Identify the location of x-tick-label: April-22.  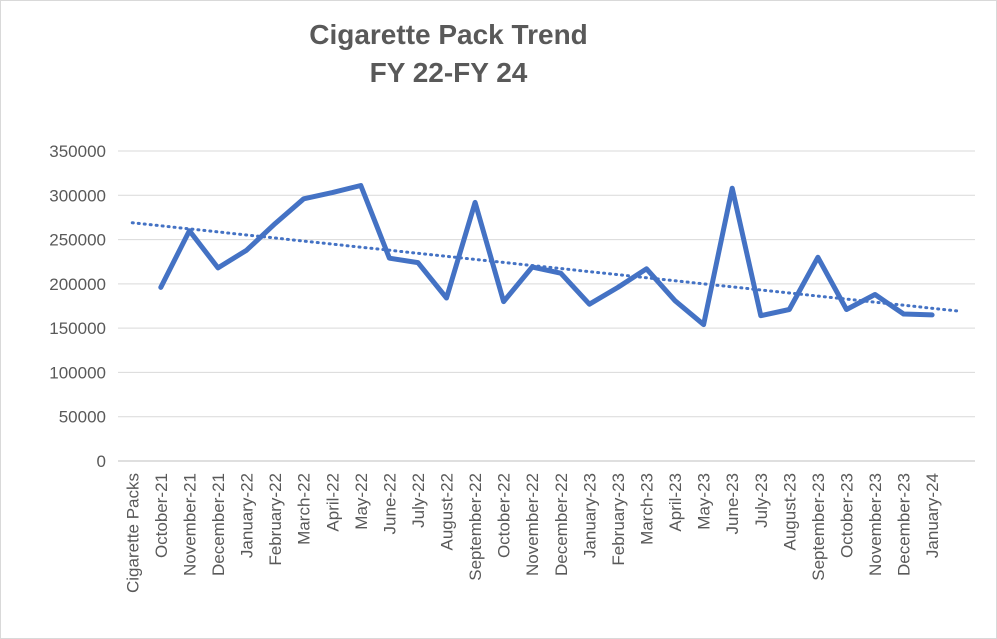
(332, 502).